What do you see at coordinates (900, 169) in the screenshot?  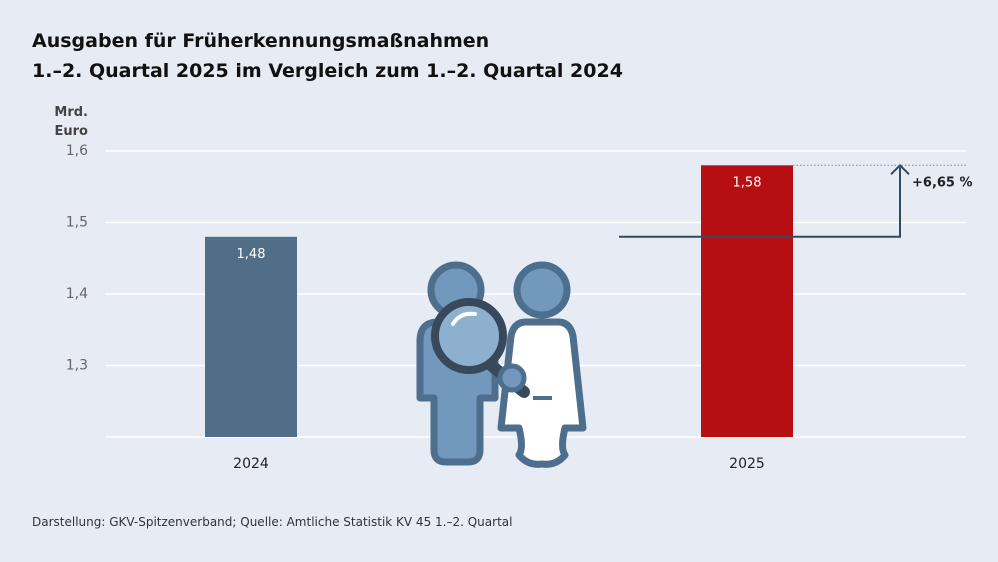 I see `change-arrow-head` at bounding box center [900, 169].